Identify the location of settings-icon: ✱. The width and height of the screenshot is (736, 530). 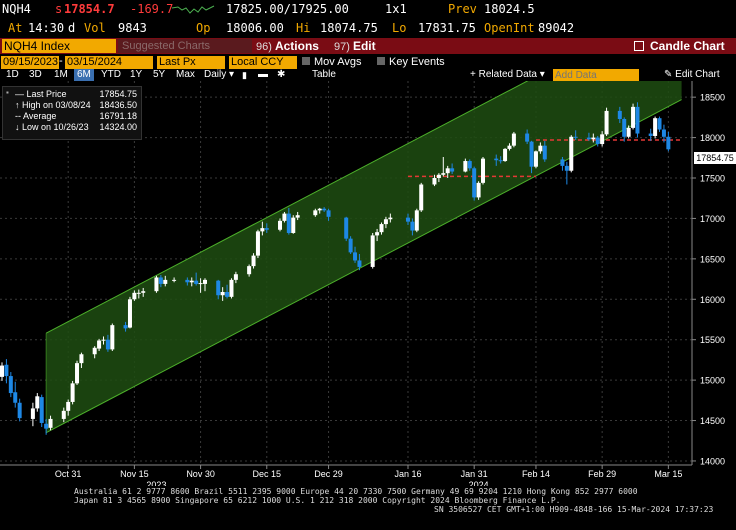
(281, 74).